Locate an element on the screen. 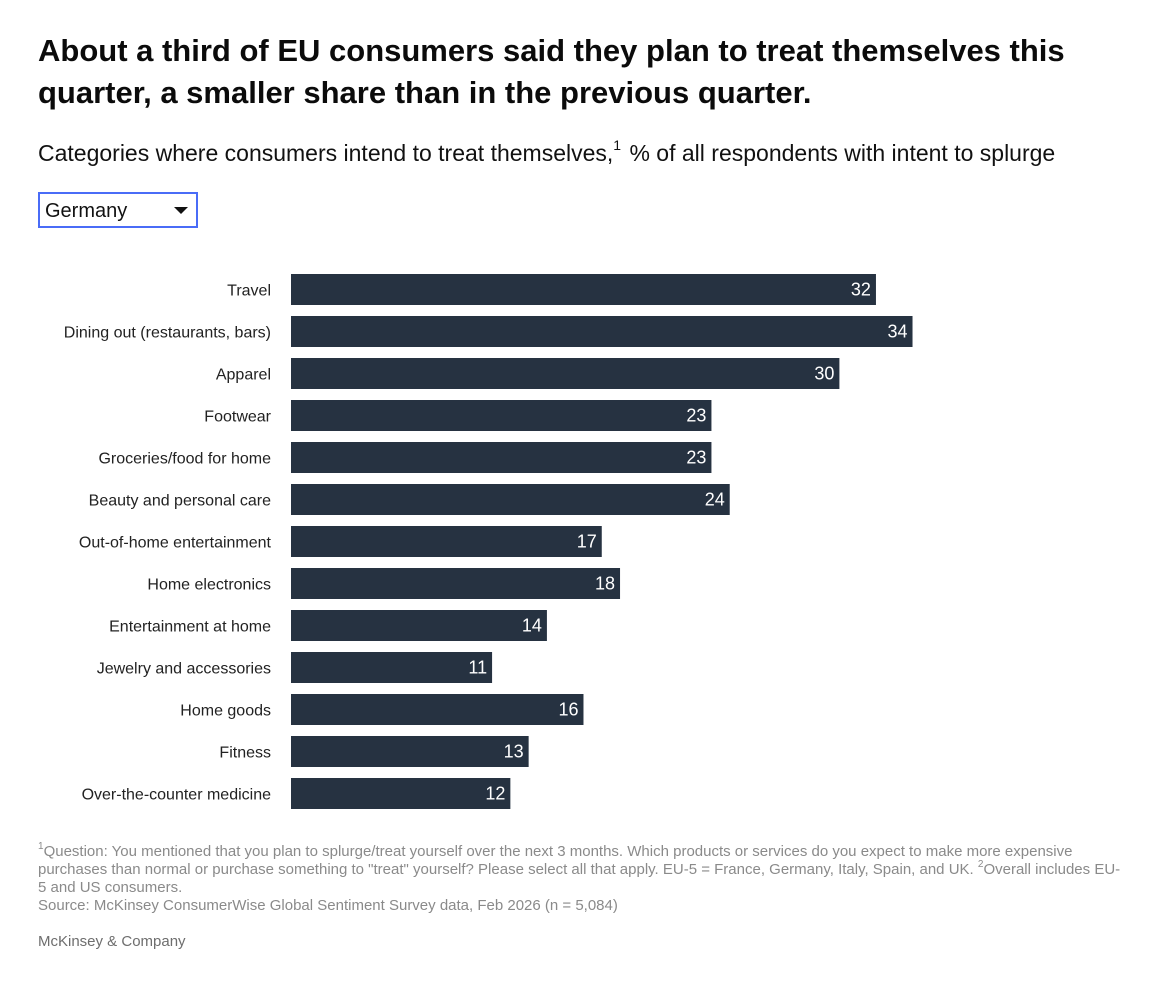 This screenshot has width=1160, height=981. category-label: Jewelry and accessories is located at coordinates (184, 669).